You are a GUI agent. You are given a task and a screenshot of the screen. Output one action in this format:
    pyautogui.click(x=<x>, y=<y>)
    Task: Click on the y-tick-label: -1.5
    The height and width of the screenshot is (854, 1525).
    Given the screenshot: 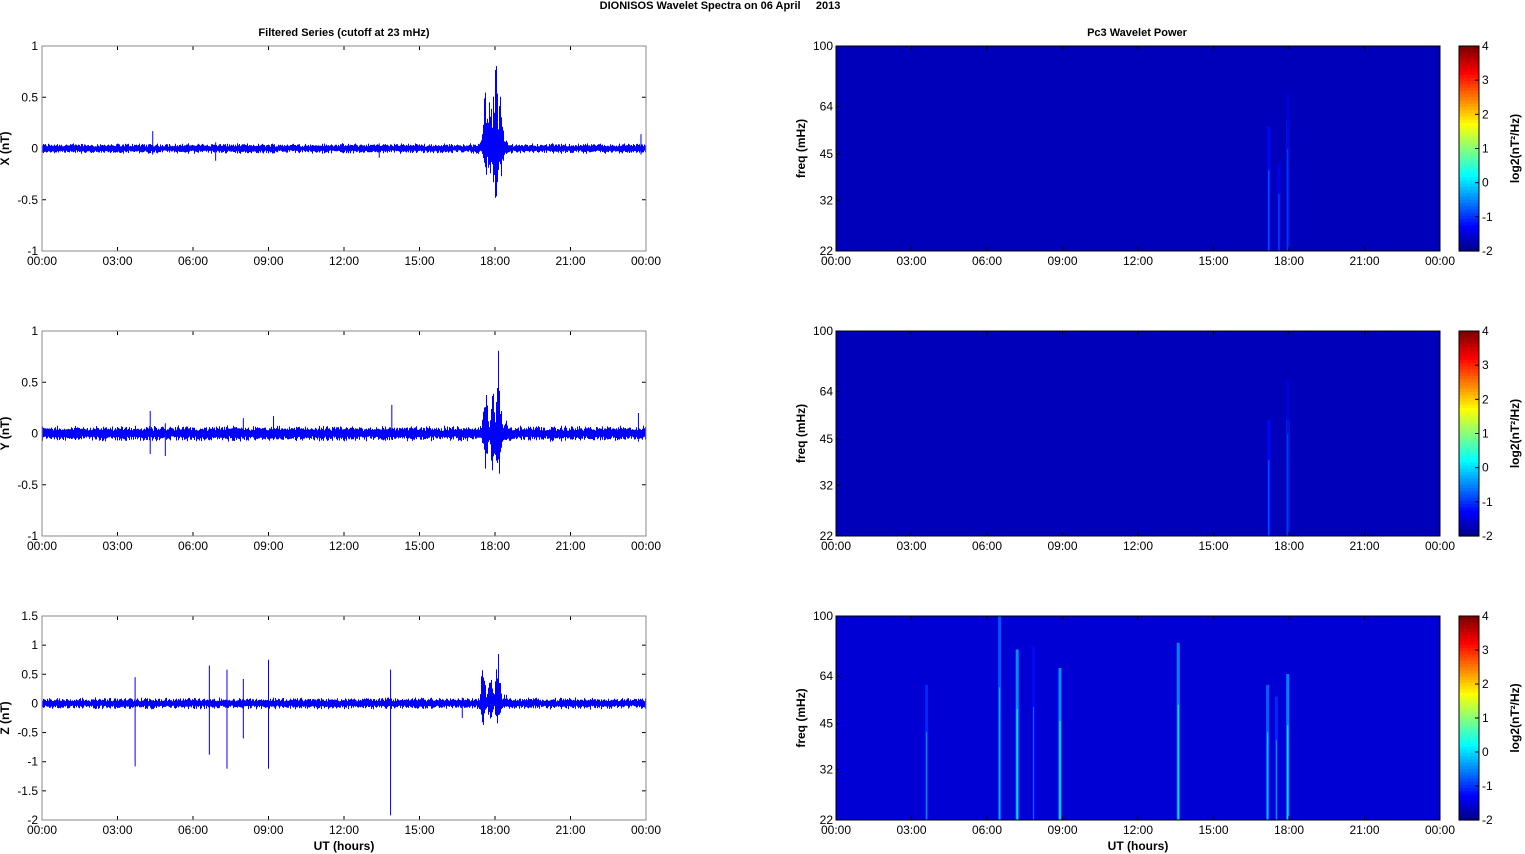 What is the action you would take?
    pyautogui.click(x=27, y=791)
    